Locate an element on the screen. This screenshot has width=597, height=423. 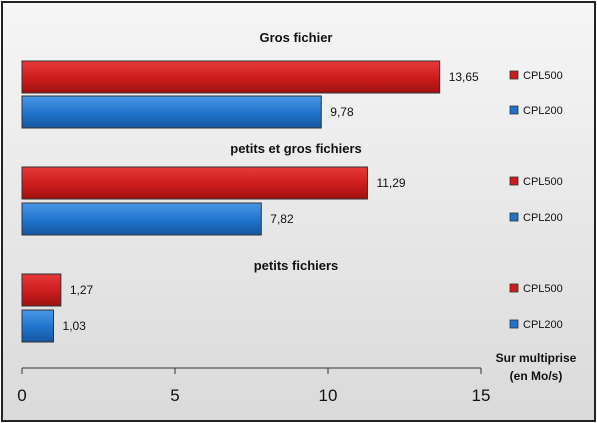
data-label-cpl500-1: 13,65 is located at coordinates (464, 77).